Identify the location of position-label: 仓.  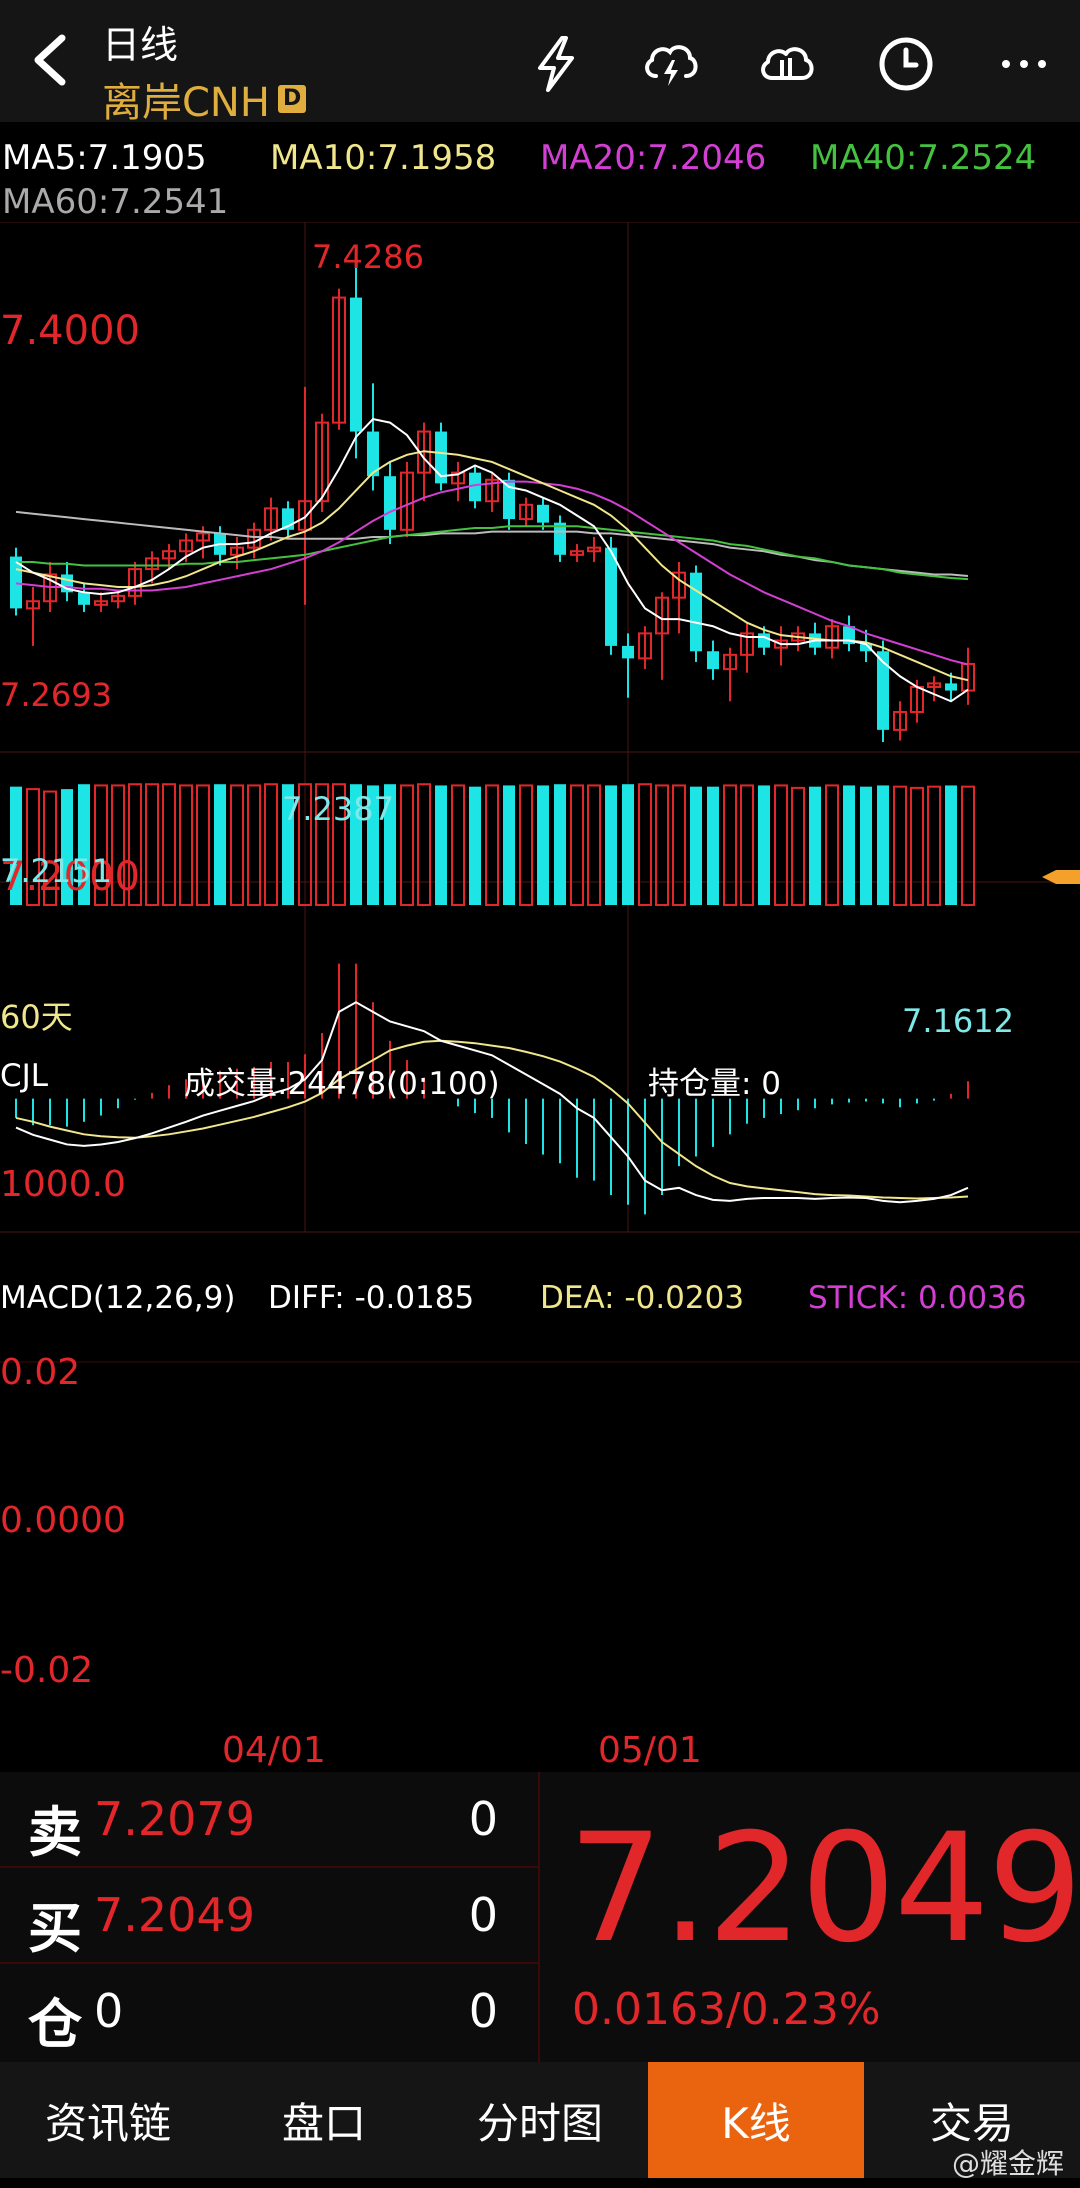
(55, 2024).